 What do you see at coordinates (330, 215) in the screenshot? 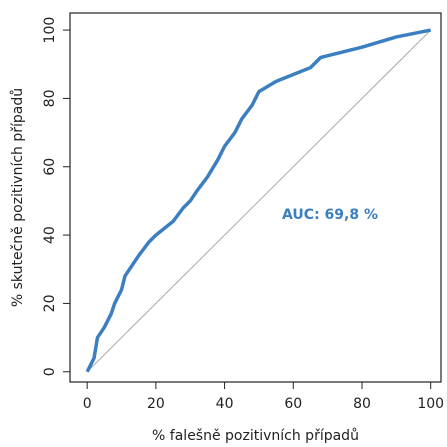
I see `auc-annotation: AUC: 69,8 %` at bounding box center [330, 215].